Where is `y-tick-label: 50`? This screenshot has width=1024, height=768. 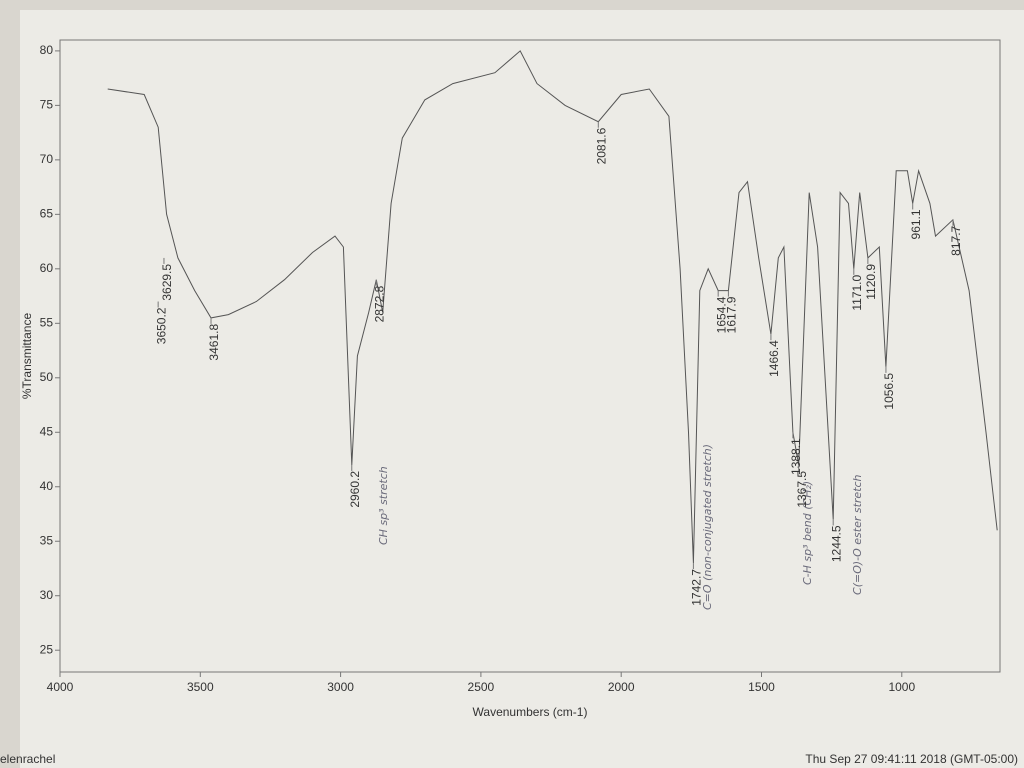
y-tick-label: 50 is located at coordinates (47, 377).